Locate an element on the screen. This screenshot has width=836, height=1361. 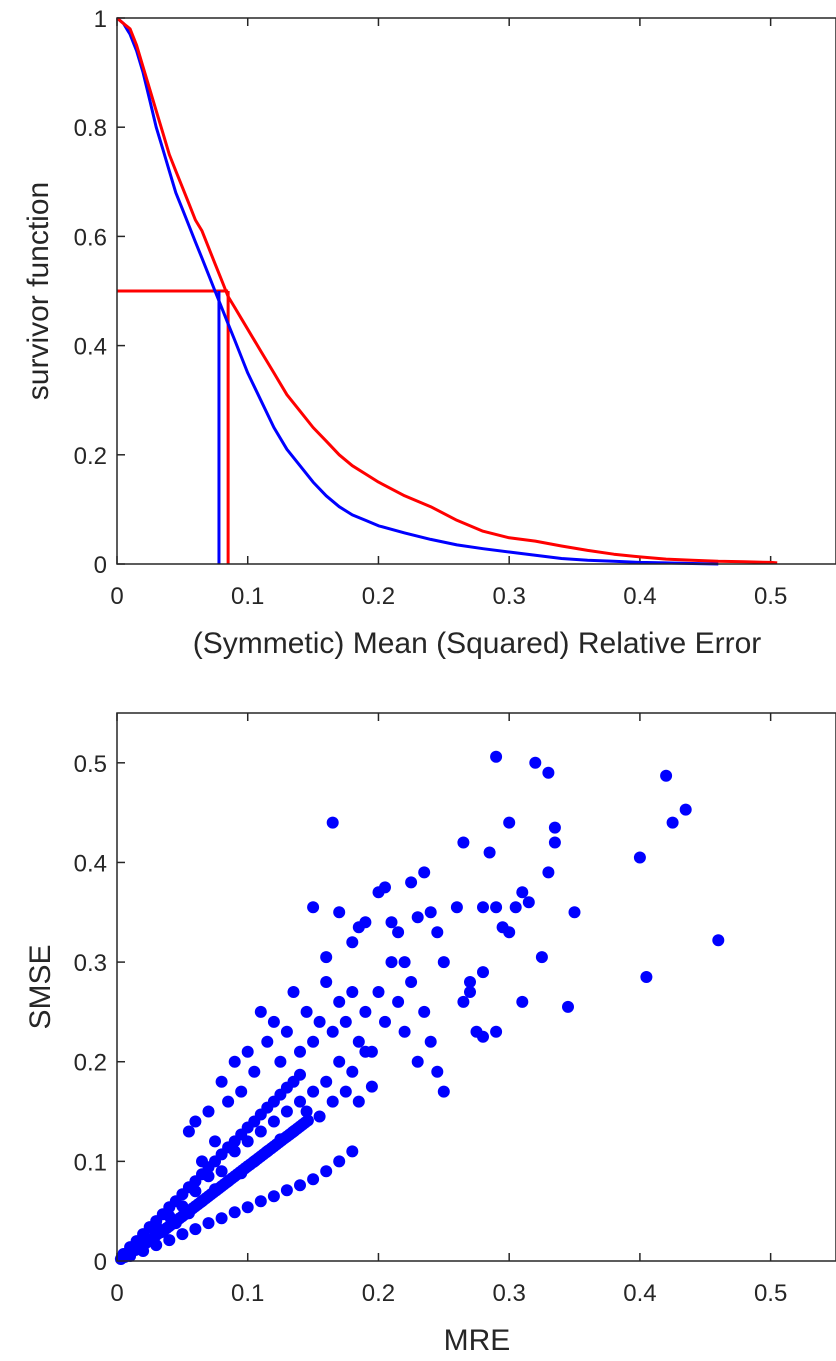
bot-y-tick-label: 0.5 is located at coordinates (90, 764).